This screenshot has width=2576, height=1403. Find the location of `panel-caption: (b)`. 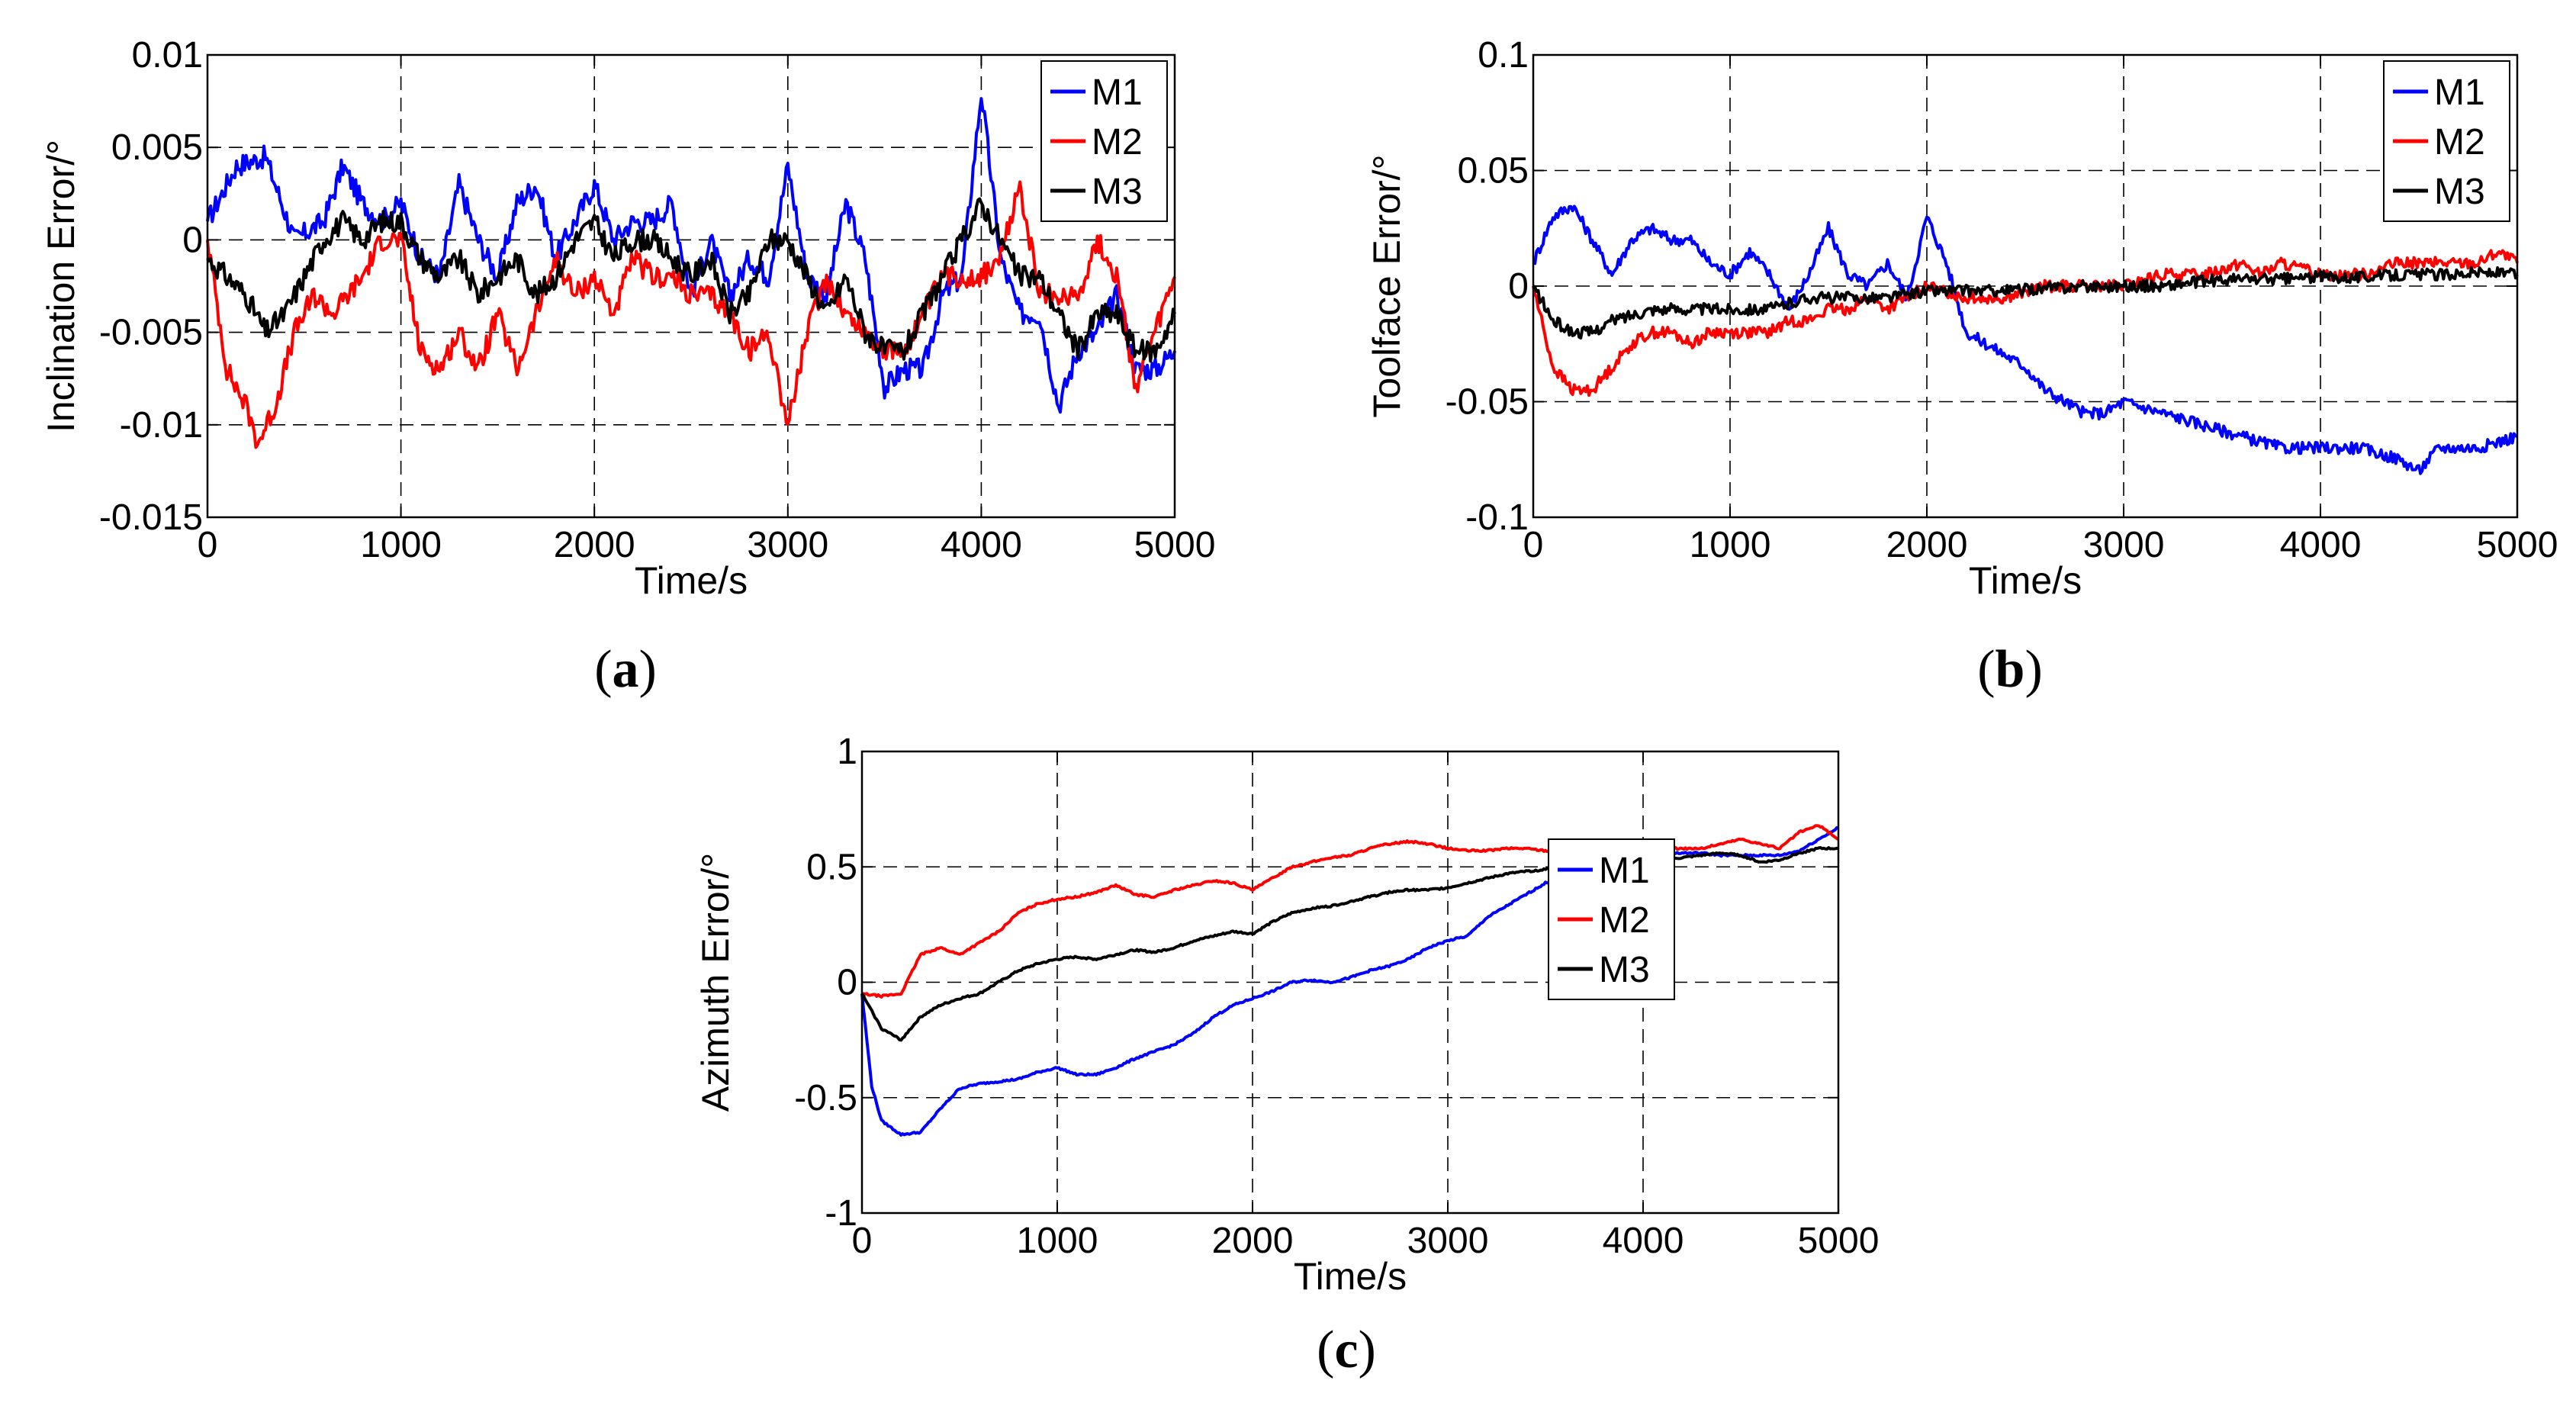

panel-caption: (b) is located at coordinates (2010, 669).